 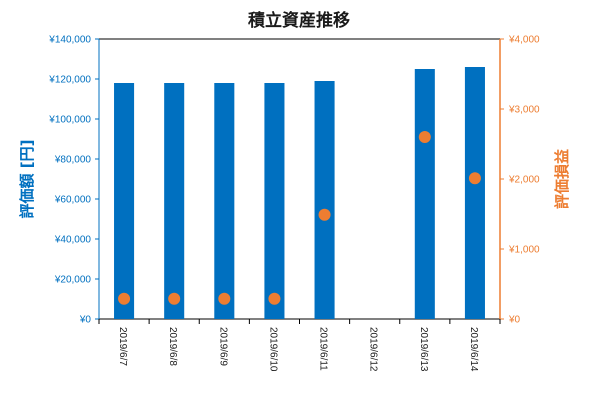 I want to click on y2-axis-label: 評価損益, so click(x=562, y=179).